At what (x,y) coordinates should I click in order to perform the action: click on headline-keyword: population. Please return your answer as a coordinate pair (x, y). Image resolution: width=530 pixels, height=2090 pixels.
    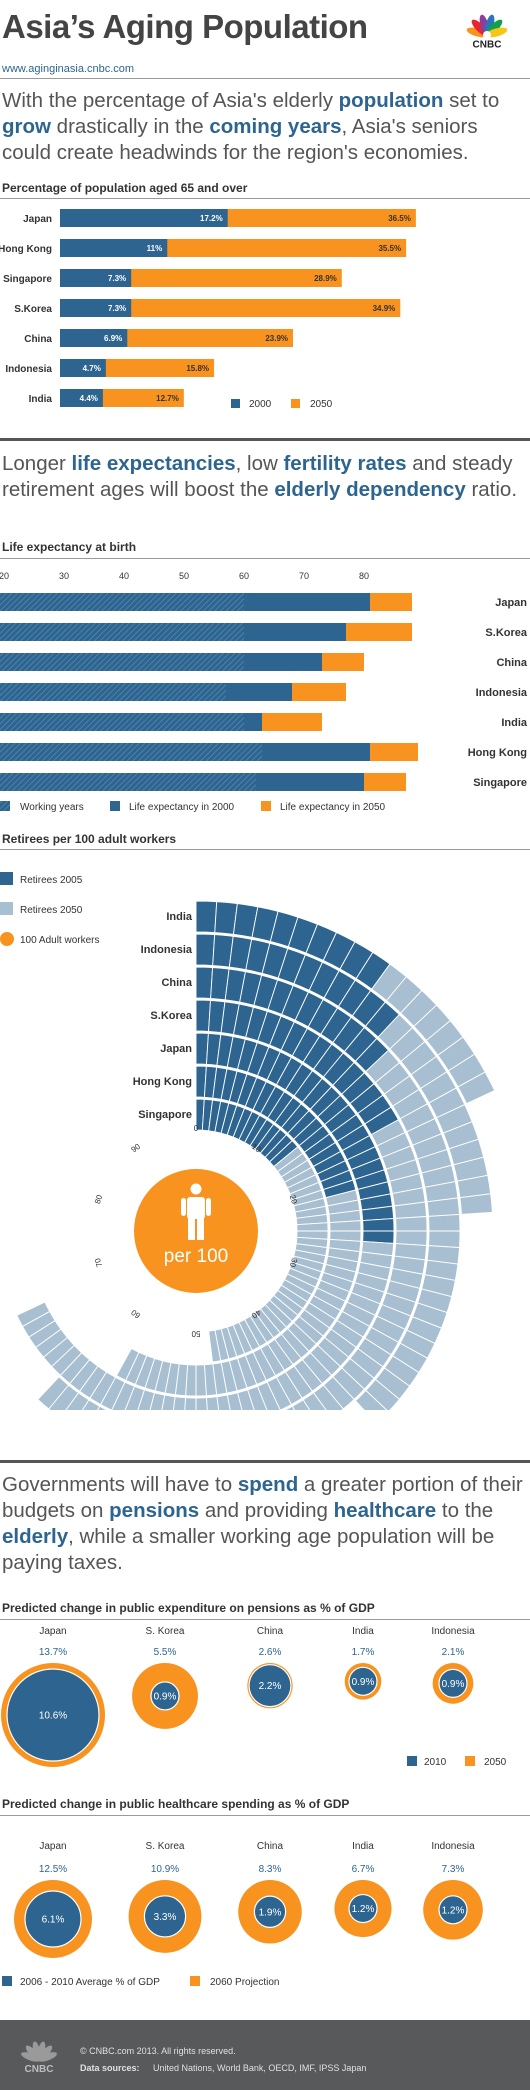
    Looking at the image, I should click on (391, 100).